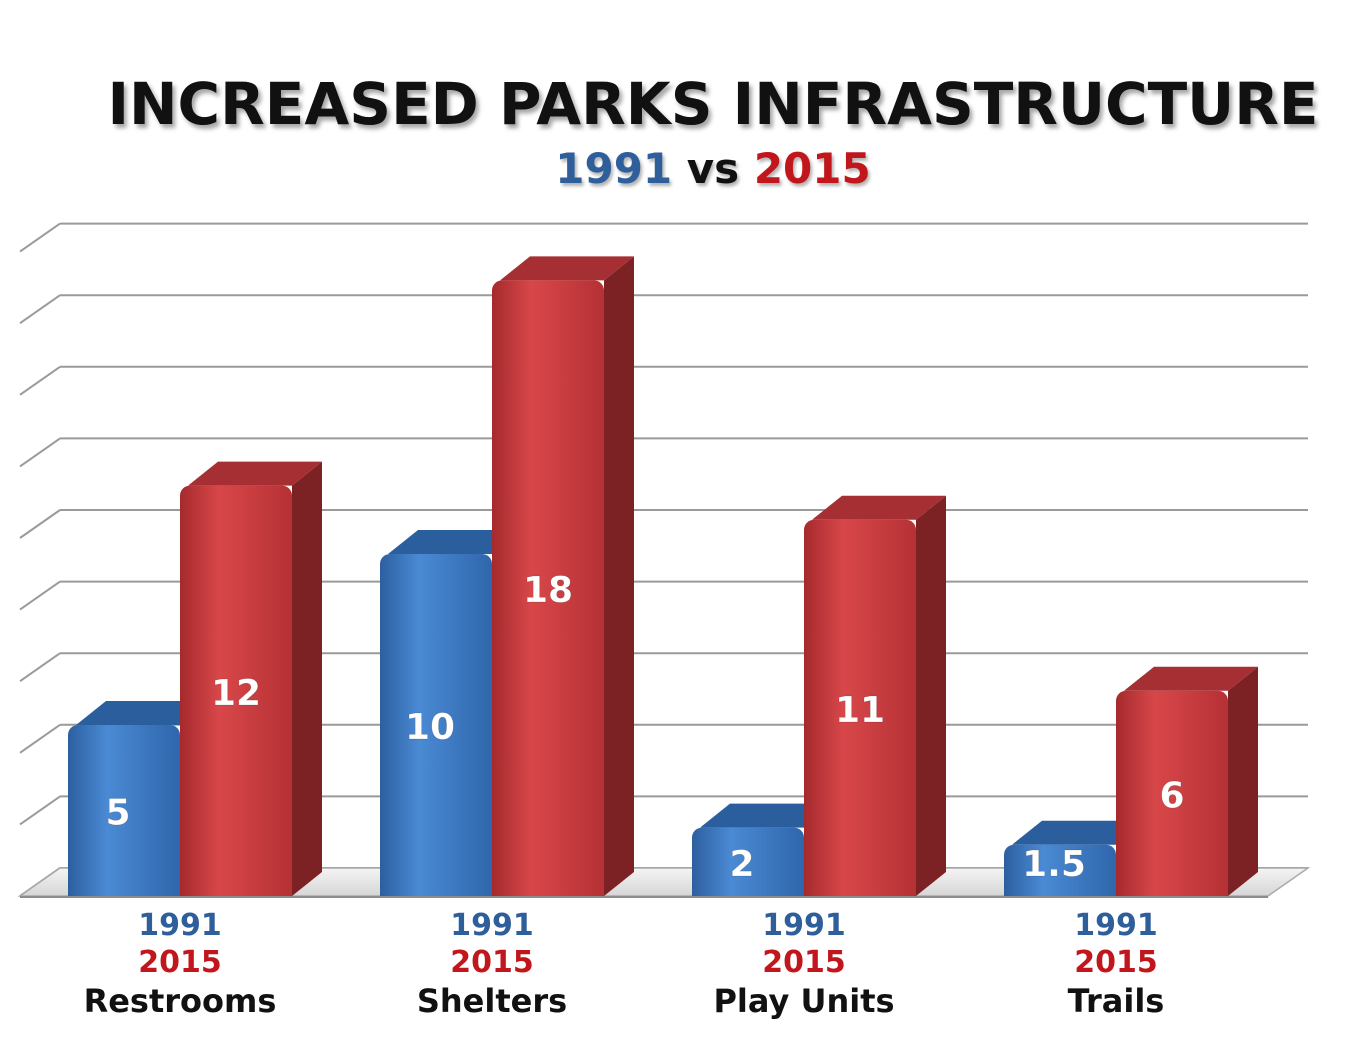 This screenshot has height=1038, width=1366. Describe the element at coordinates (180, 1001) in the screenshot. I see `category-label: Restrooms` at that location.